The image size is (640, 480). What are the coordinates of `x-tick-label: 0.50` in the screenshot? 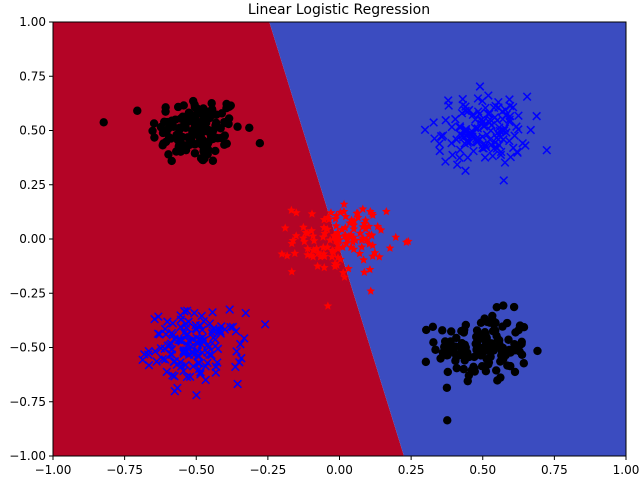 It's located at (482, 470).